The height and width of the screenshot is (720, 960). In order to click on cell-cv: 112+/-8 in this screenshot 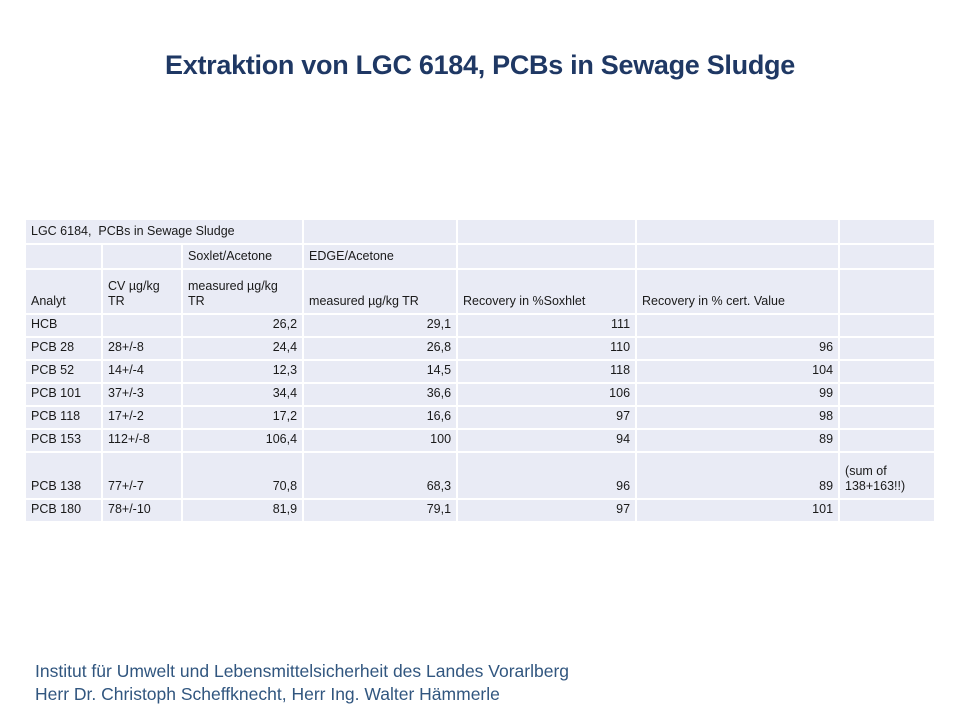, I will do `click(142, 440)`.